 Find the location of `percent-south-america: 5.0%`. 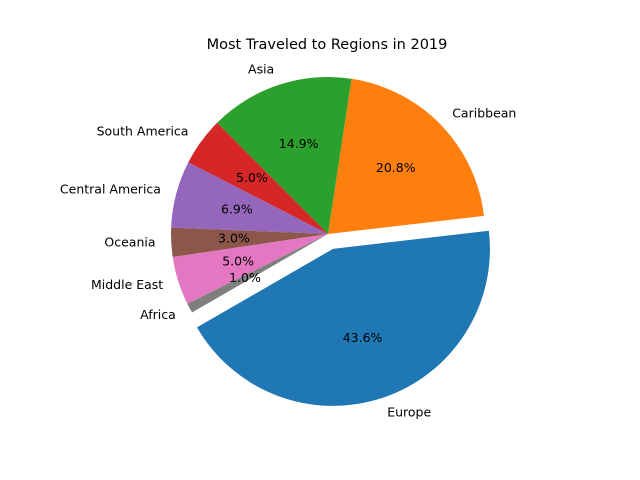

percent-south-america: 5.0% is located at coordinates (252, 177).